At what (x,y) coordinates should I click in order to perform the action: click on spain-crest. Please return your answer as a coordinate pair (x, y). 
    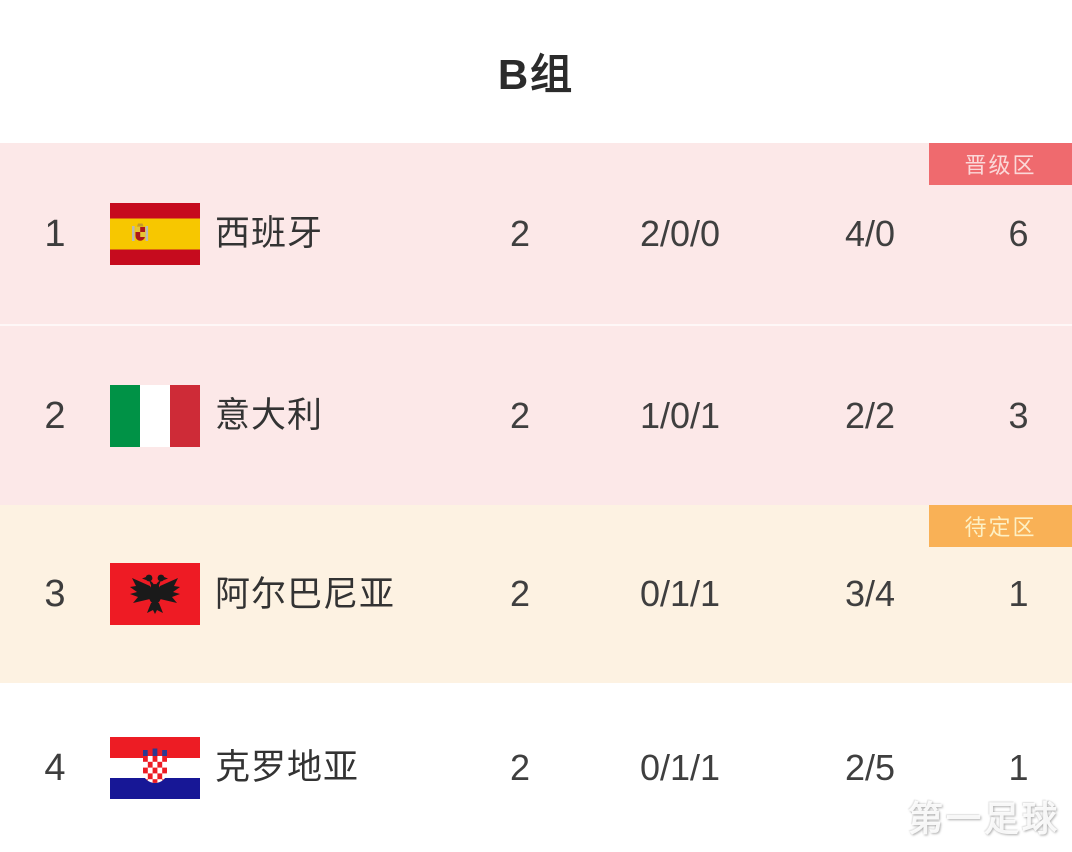
    Looking at the image, I should click on (140, 232).